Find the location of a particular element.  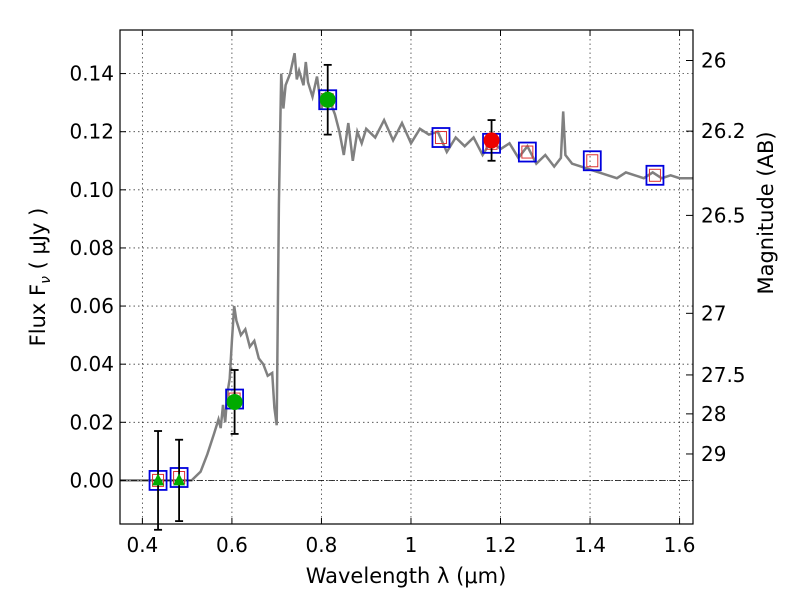

y-tick-label: 0.14 is located at coordinates (91, 74).